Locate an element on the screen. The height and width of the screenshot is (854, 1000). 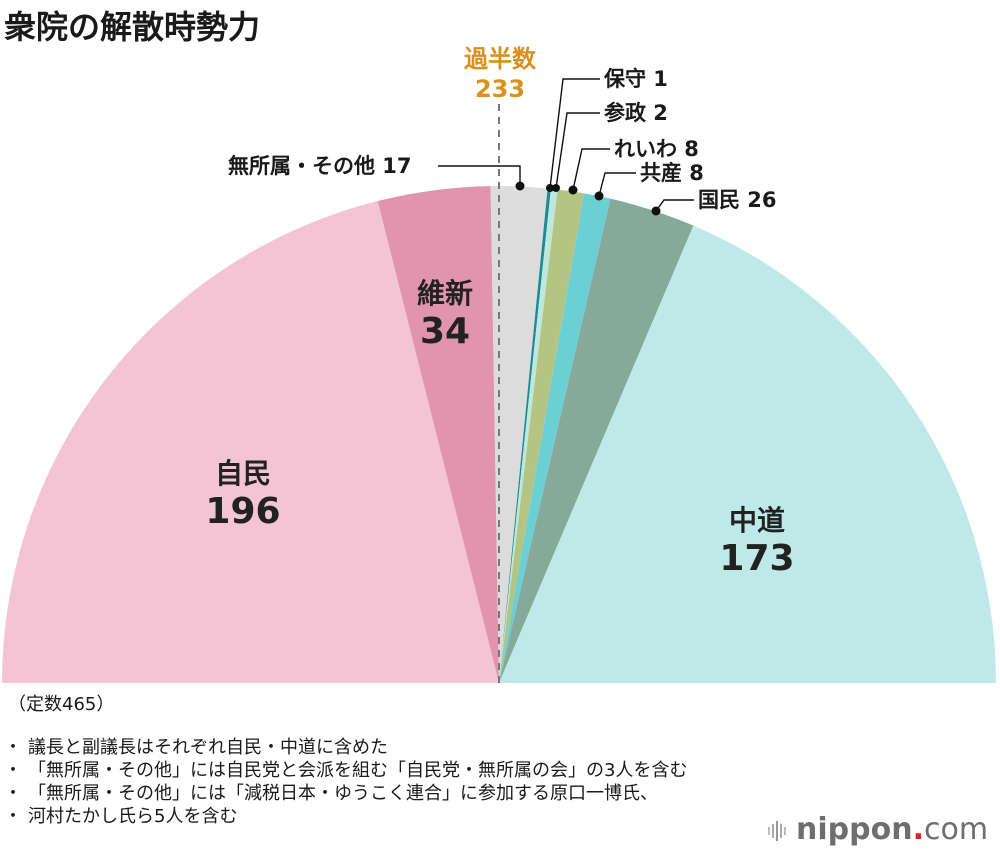
segment-name: 自民 is located at coordinates (242, 473).